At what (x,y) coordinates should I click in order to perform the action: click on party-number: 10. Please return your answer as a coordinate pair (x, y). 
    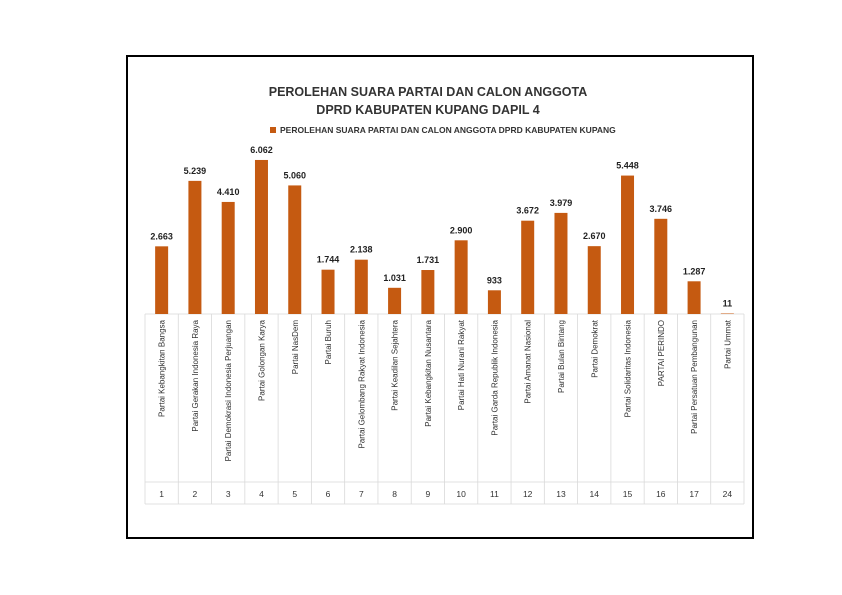
    Looking at the image, I should click on (461, 494).